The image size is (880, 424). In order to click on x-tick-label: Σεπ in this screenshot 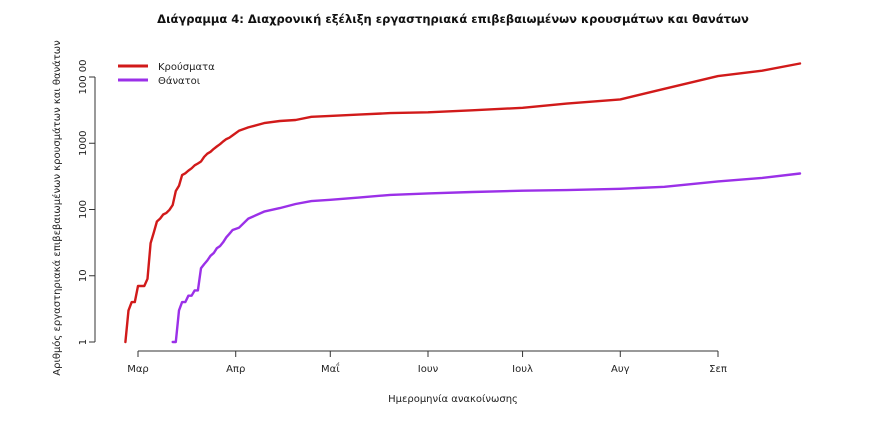, I will do `click(718, 369)`.